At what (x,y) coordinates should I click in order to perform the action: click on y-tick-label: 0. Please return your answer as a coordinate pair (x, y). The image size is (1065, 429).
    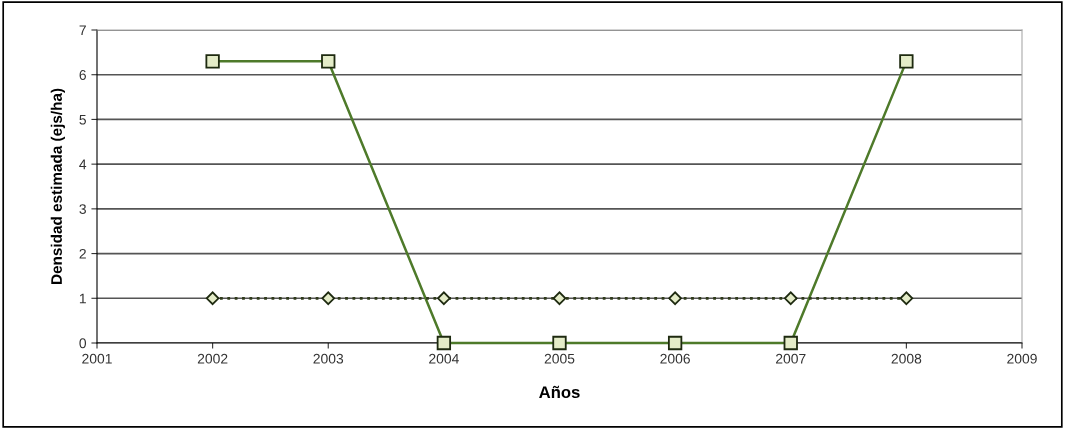
    Looking at the image, I should click on (83, 343).